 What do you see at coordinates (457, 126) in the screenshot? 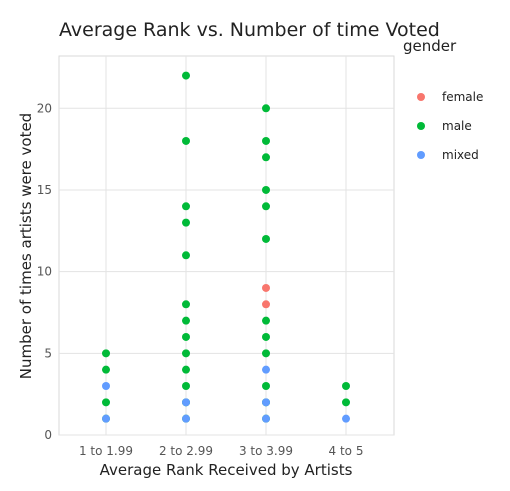
I see `legend-label-male: male` at bounding box center [457, 126].